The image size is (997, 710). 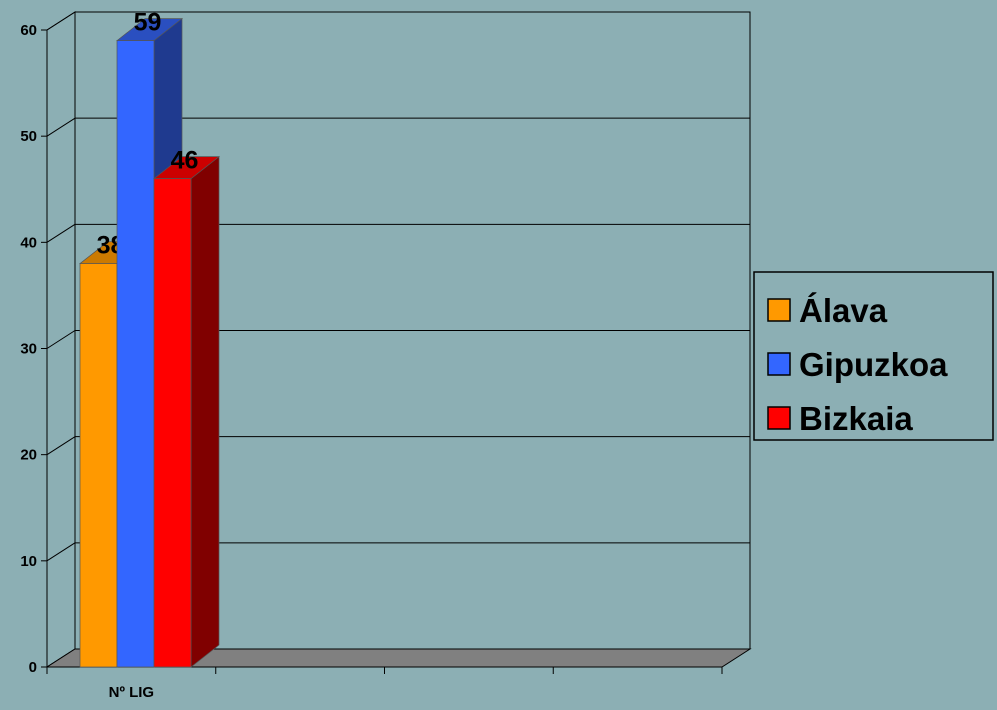 What do you see at coordinates (131, 692) in the screenshot?
I see `x-category-label: Nº LIG` at bounding box center [131, 692].